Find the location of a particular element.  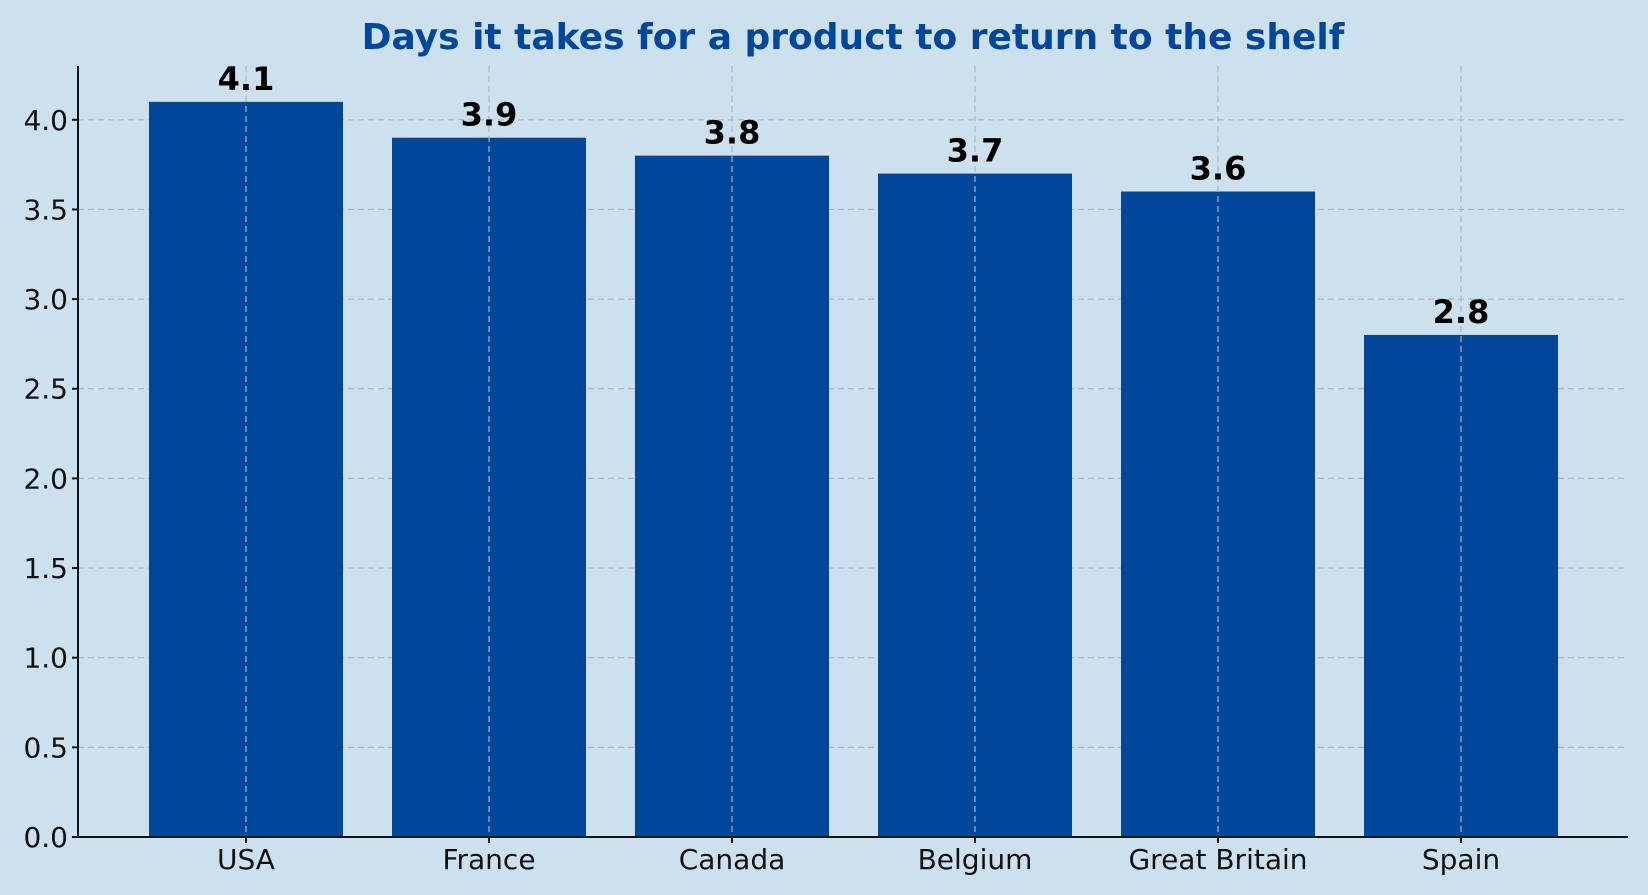

bar-value-label: 3.7 is located at coordinates (975, 151).